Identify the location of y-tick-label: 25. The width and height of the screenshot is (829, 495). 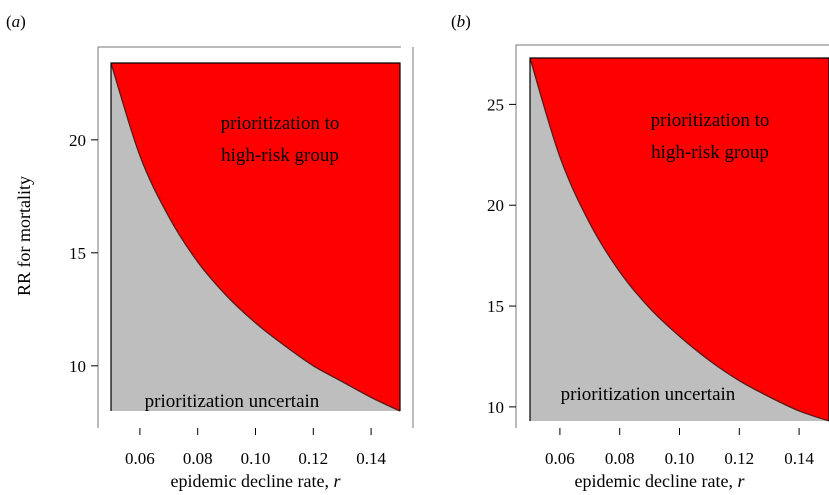
(495, 104).